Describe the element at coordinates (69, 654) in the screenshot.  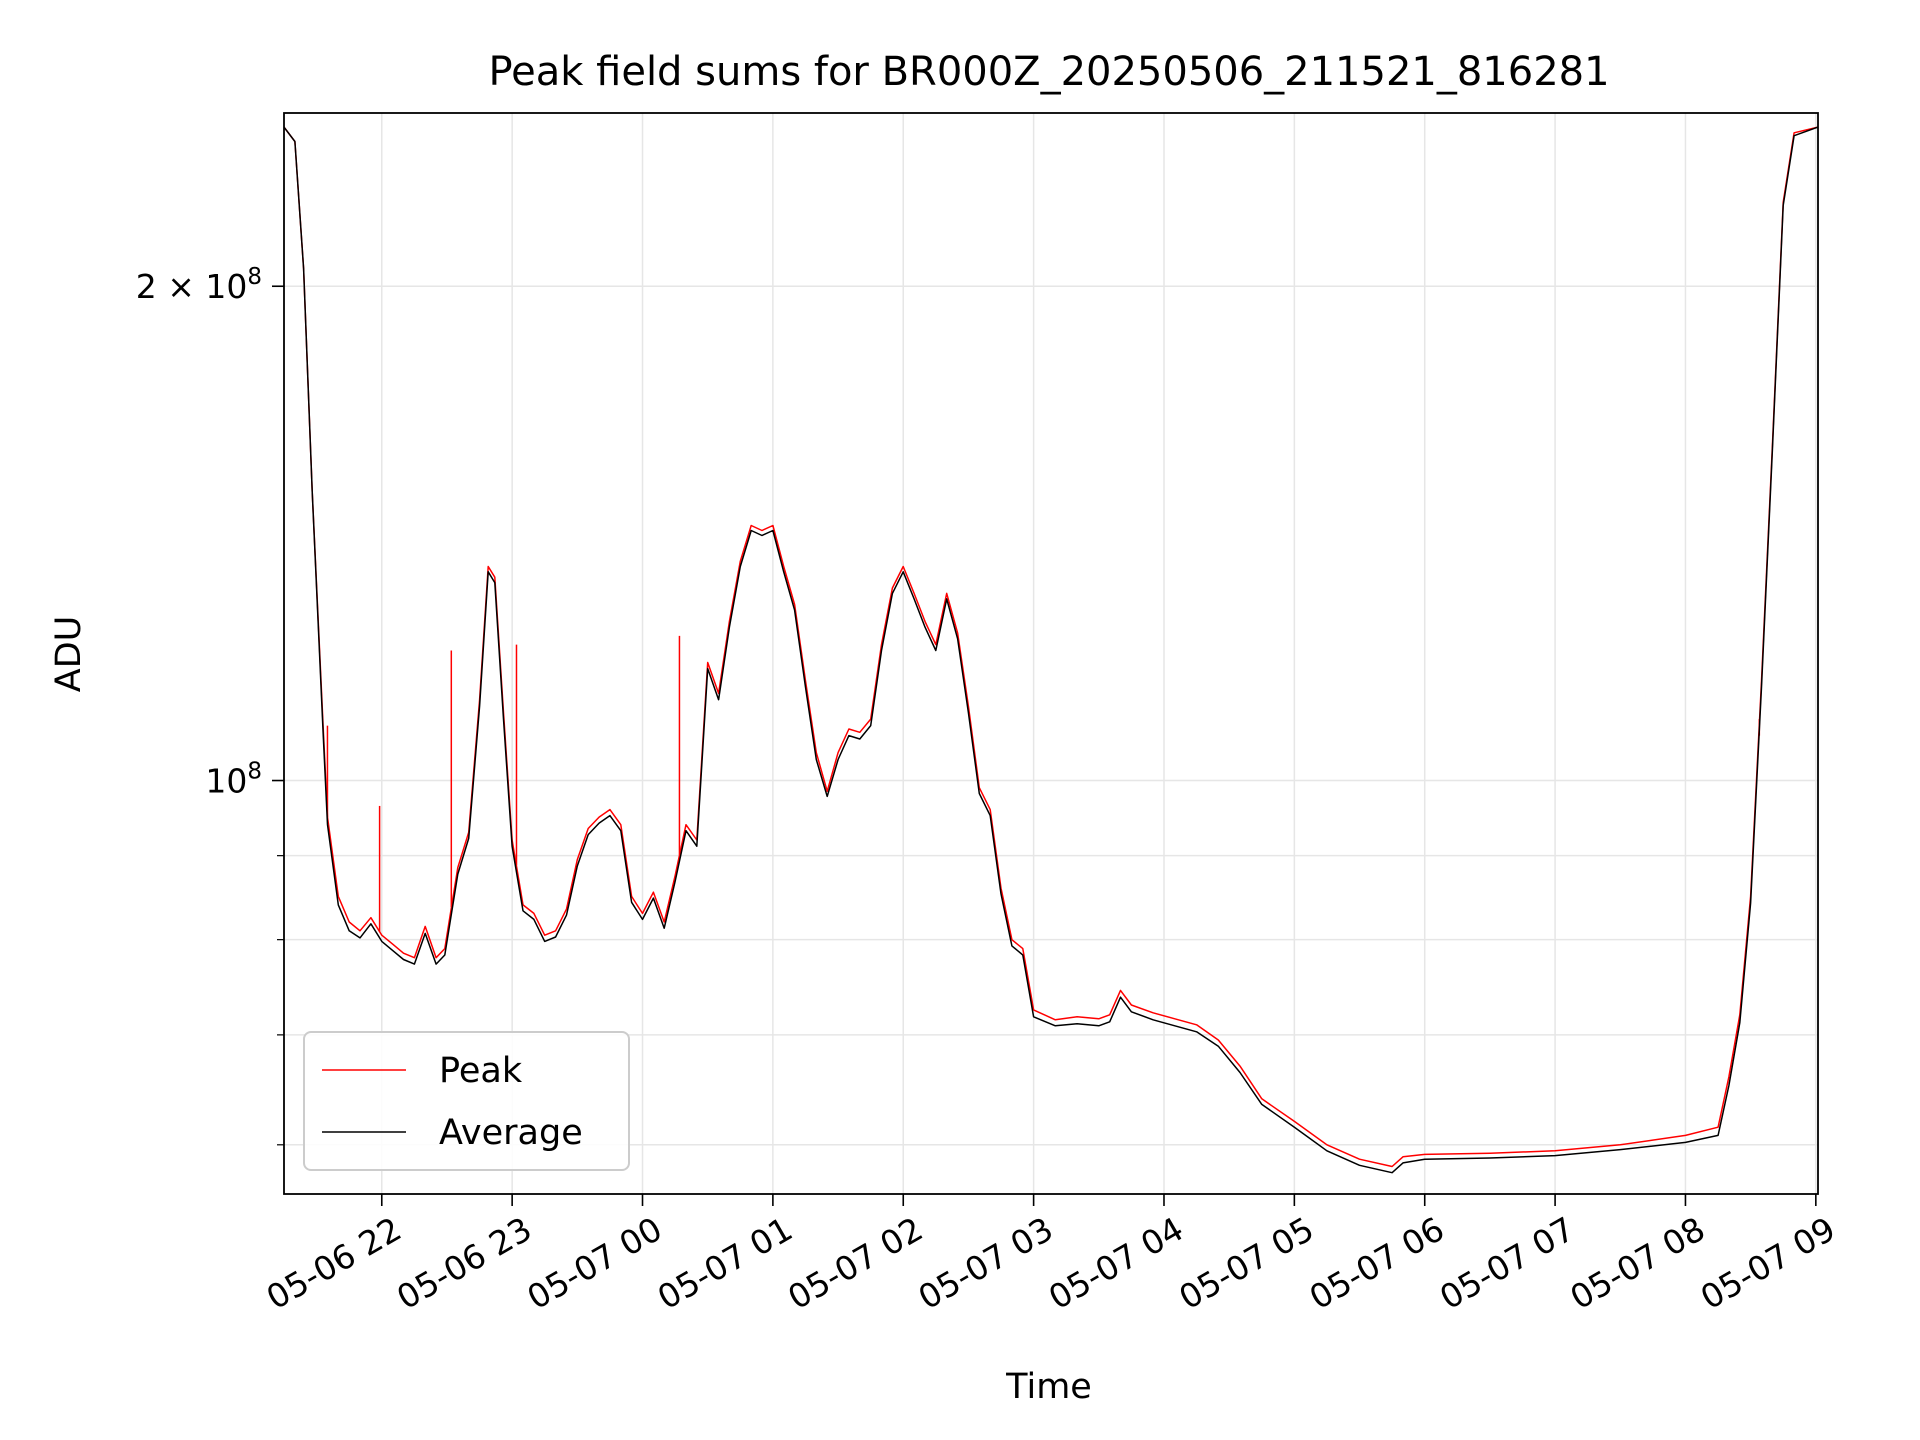
I see `y-axis-label: ADU` at that location.